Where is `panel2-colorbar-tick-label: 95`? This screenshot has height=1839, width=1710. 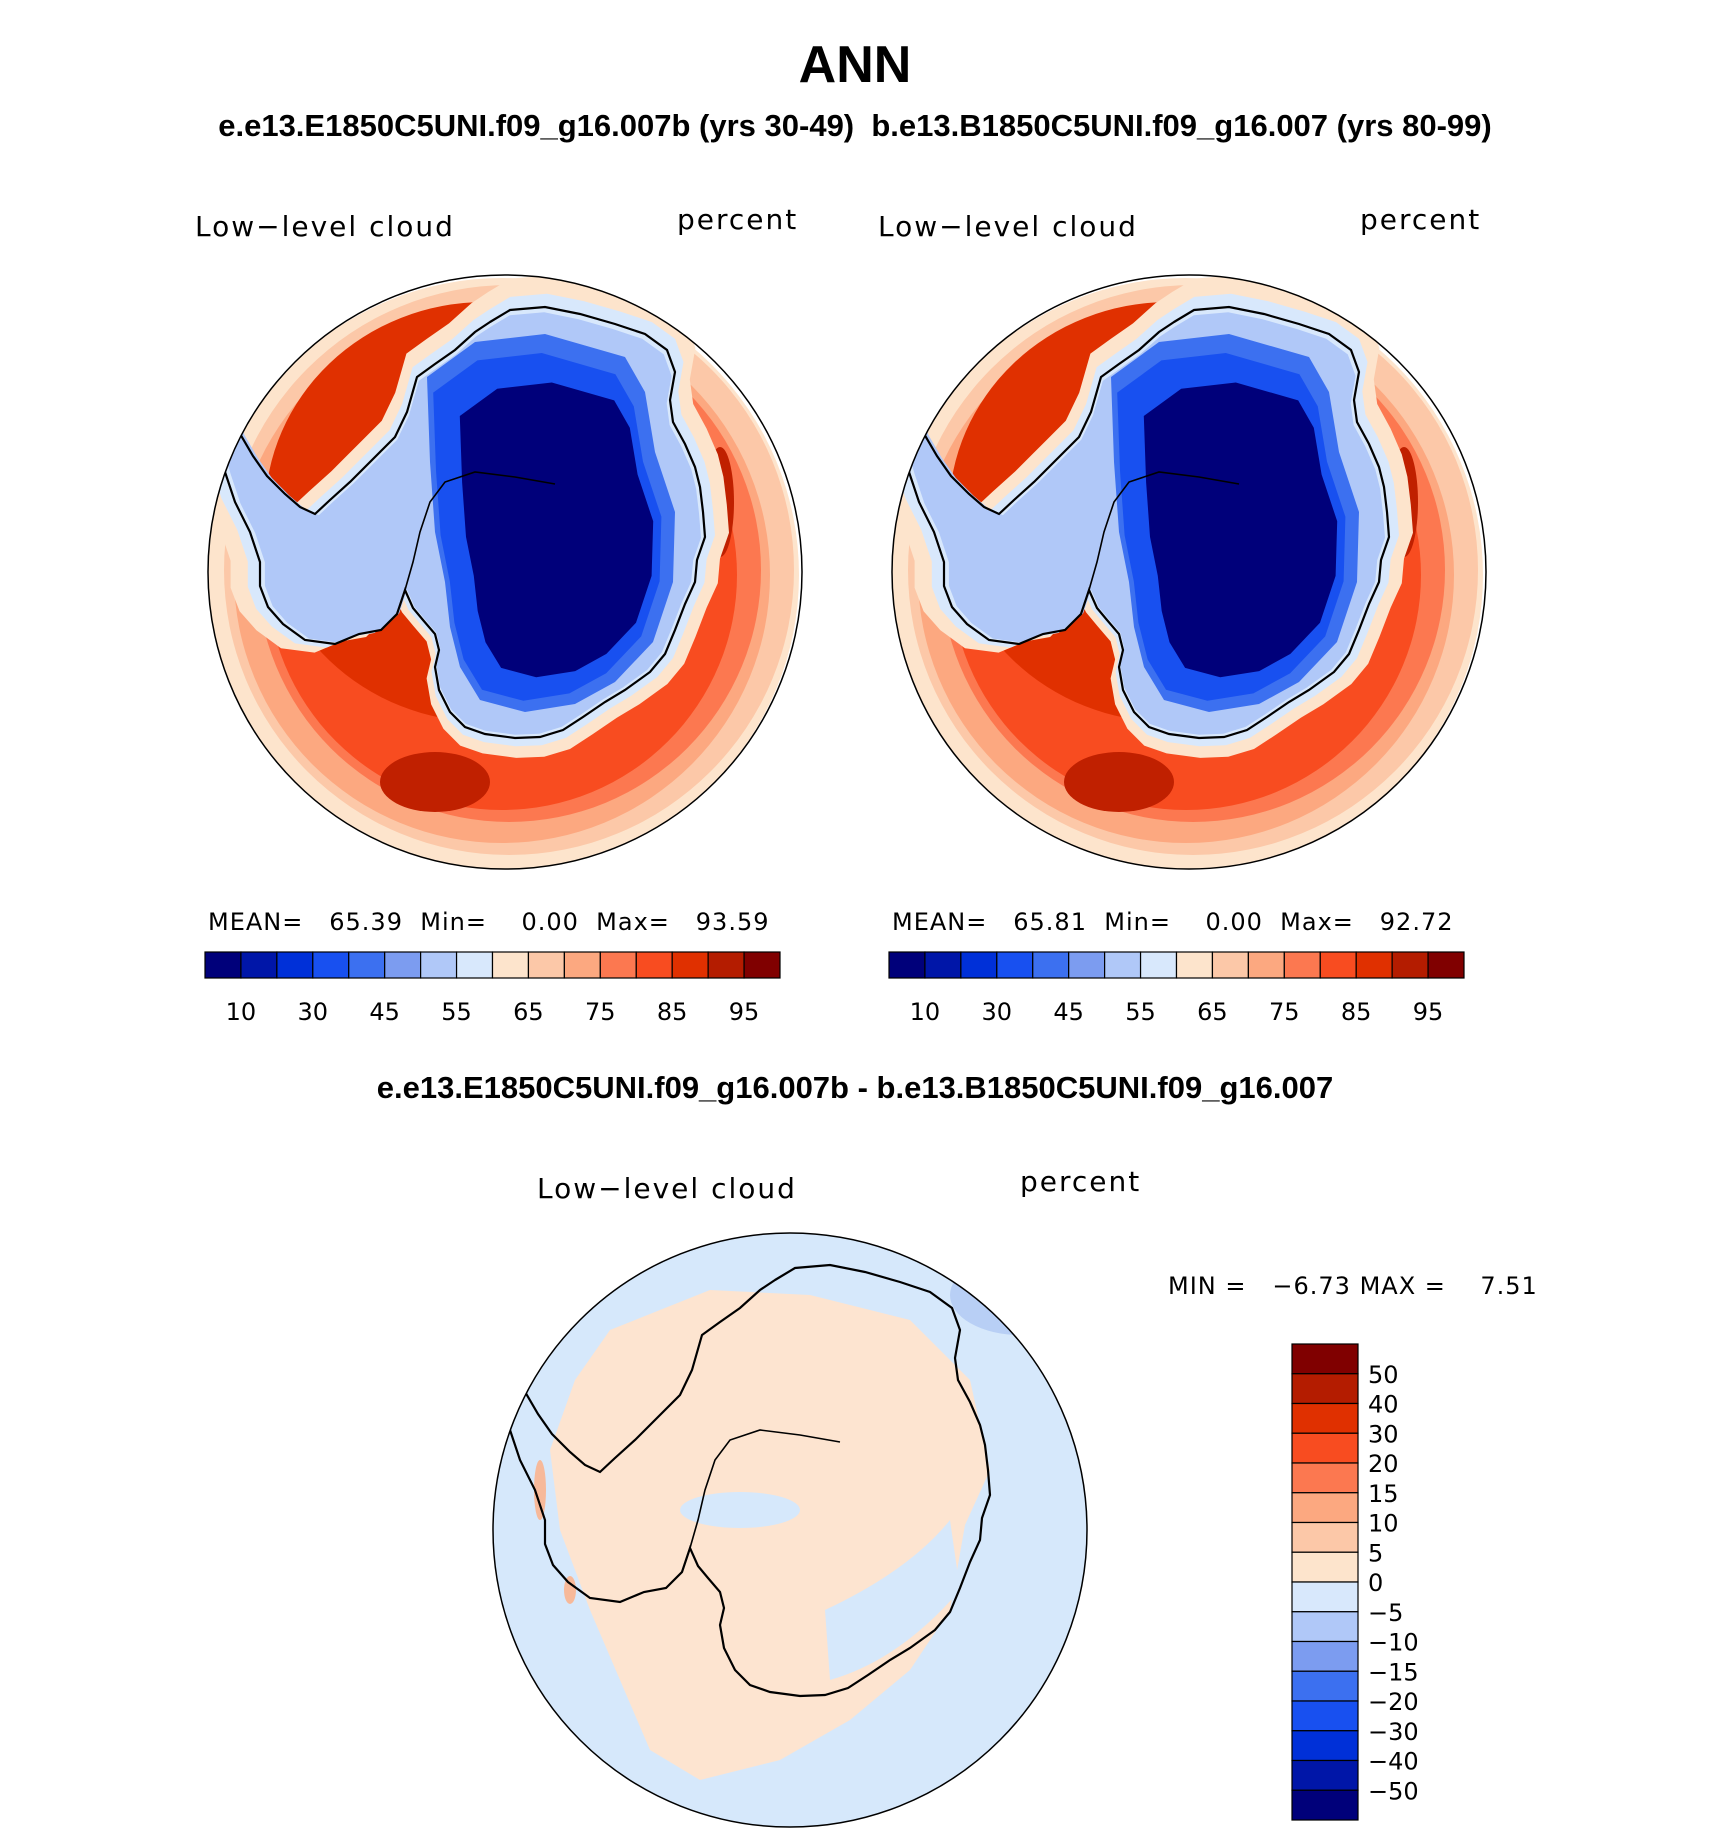
panel2-colorbar-tick-label: 95 is located at coordinates (1428, 1012).